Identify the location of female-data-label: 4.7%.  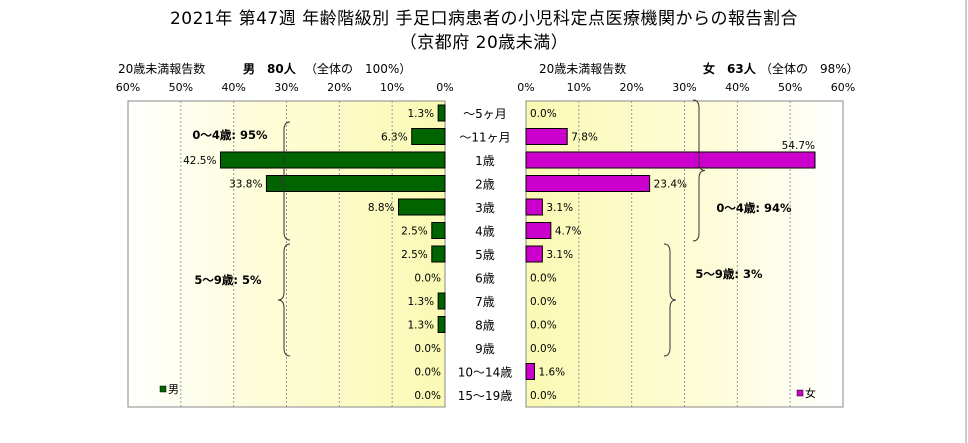
(568, 232).